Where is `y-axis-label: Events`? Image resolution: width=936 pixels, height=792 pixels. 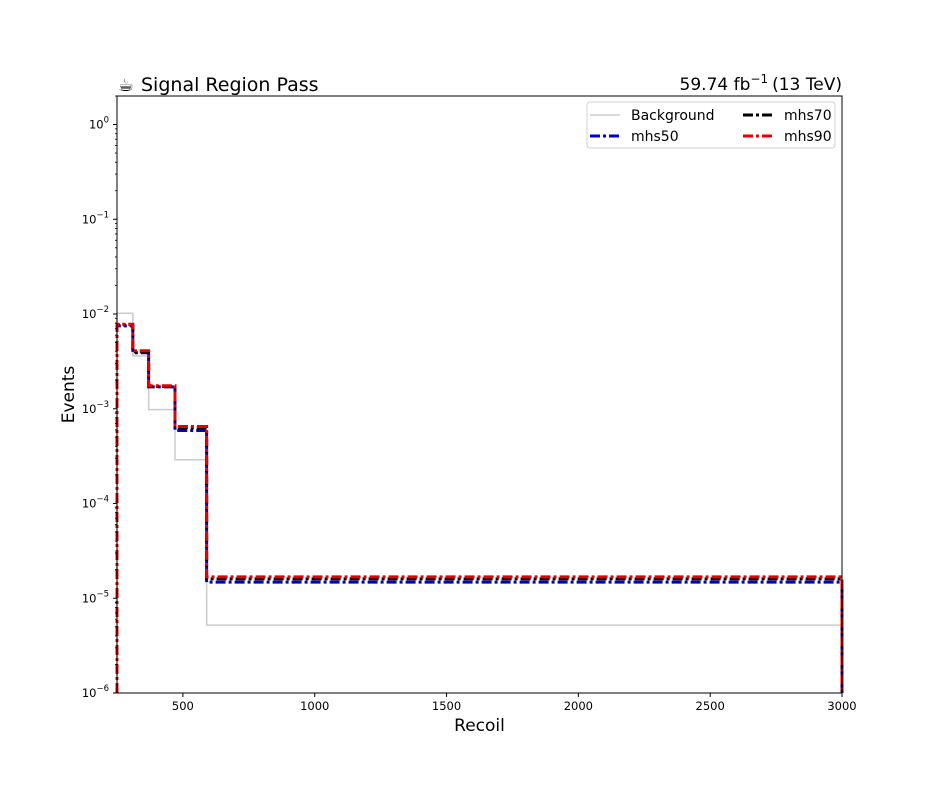
y-axis-label: Events is located at coordinates (69, 395).